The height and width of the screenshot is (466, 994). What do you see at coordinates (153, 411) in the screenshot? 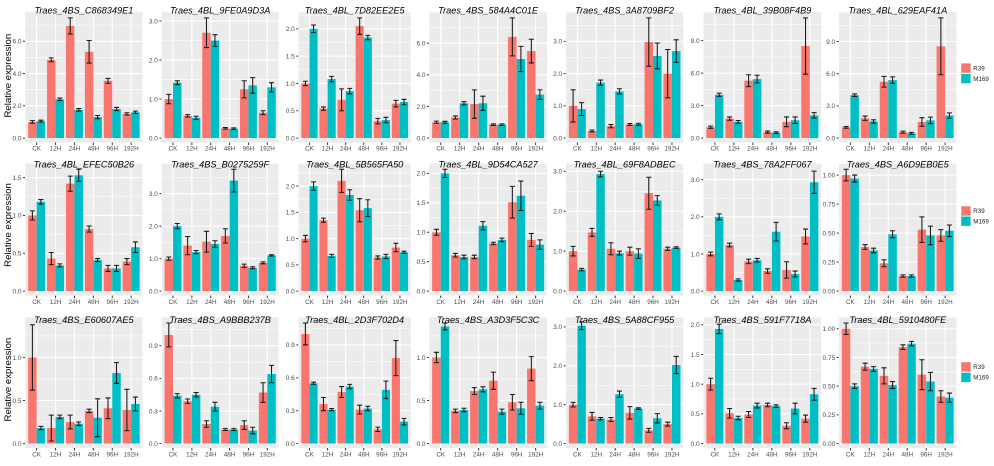
I see `svg-text: 0.3` at bounding box center [153, 411].